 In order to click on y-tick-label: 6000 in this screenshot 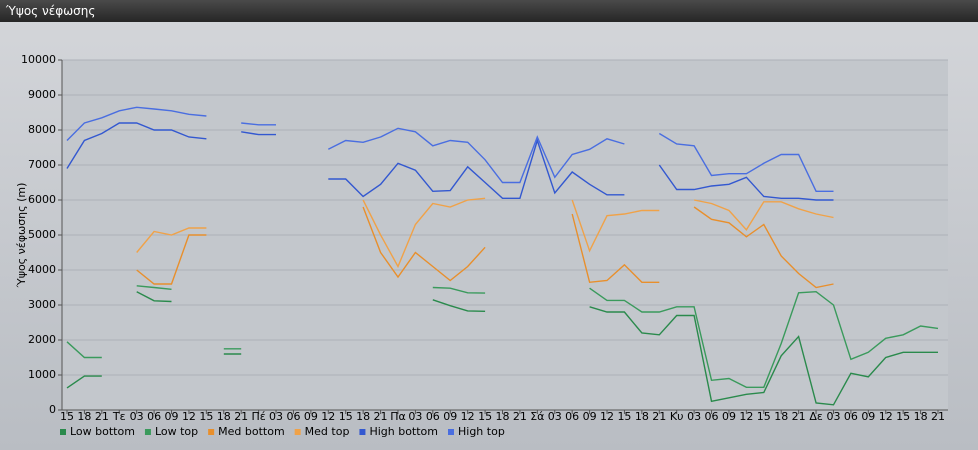, I will do `click(42, 199)`.